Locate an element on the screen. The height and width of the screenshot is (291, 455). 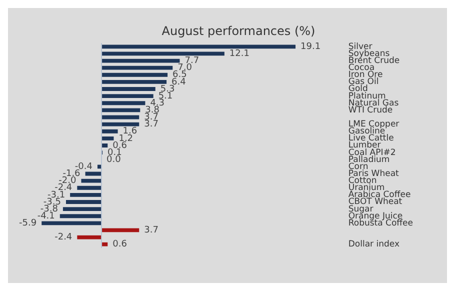
y-tick-label: Soybeans is located at coordinates (369, 53).